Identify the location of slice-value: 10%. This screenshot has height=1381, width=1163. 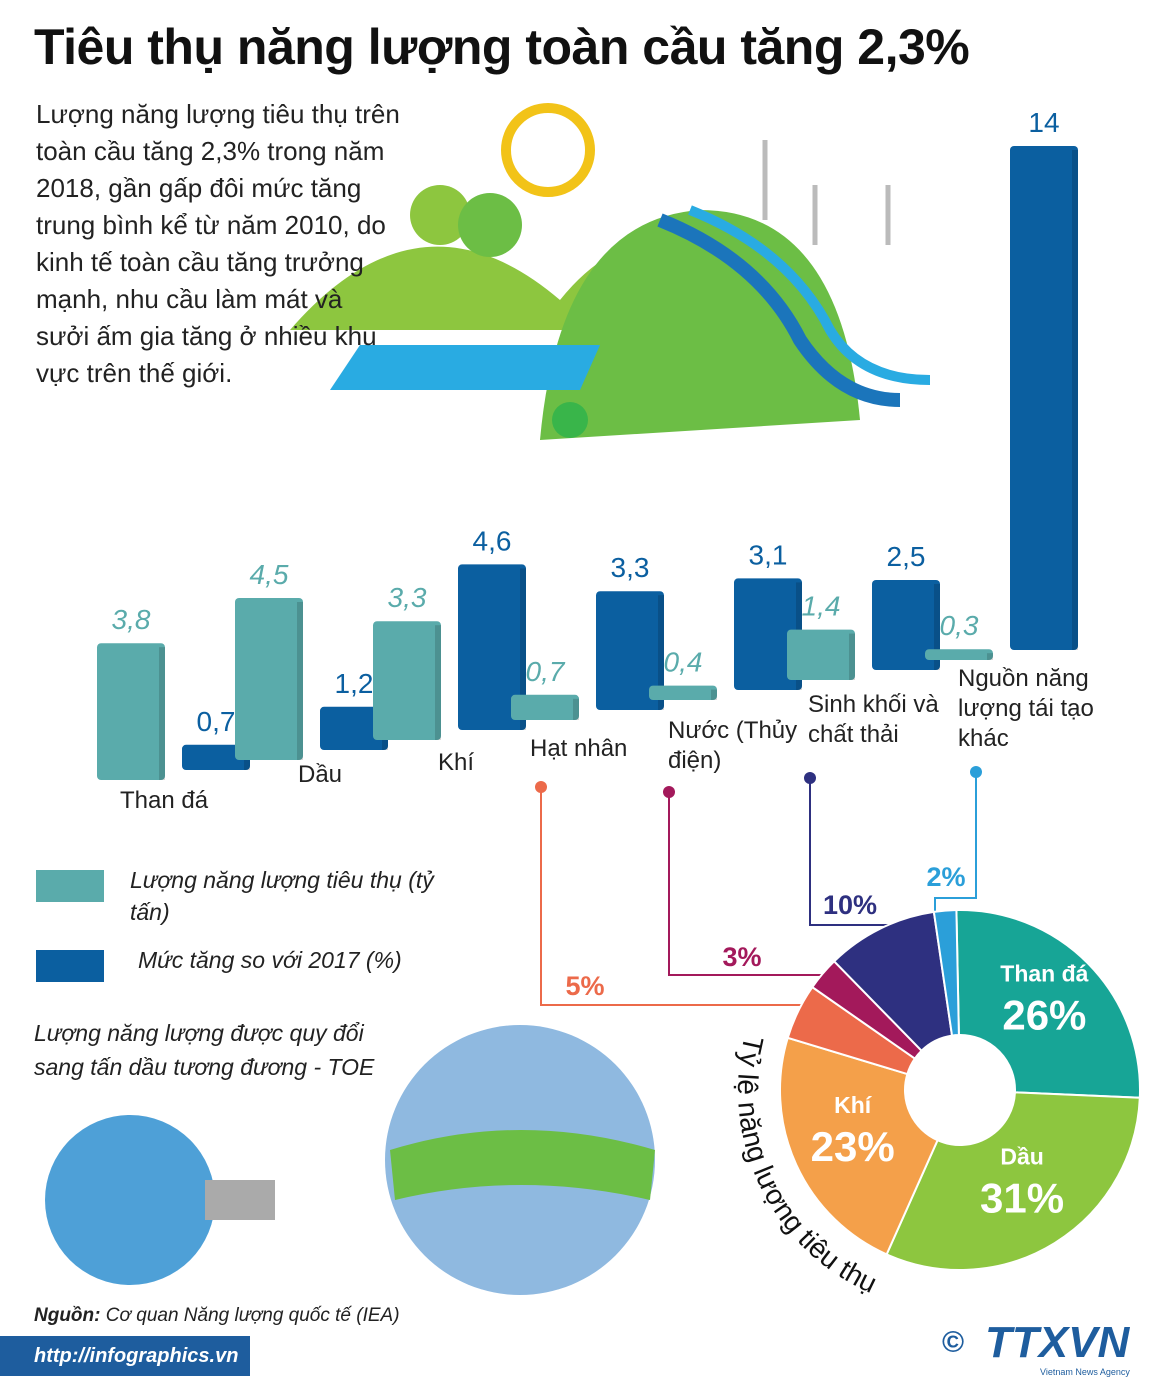
(850, 905).